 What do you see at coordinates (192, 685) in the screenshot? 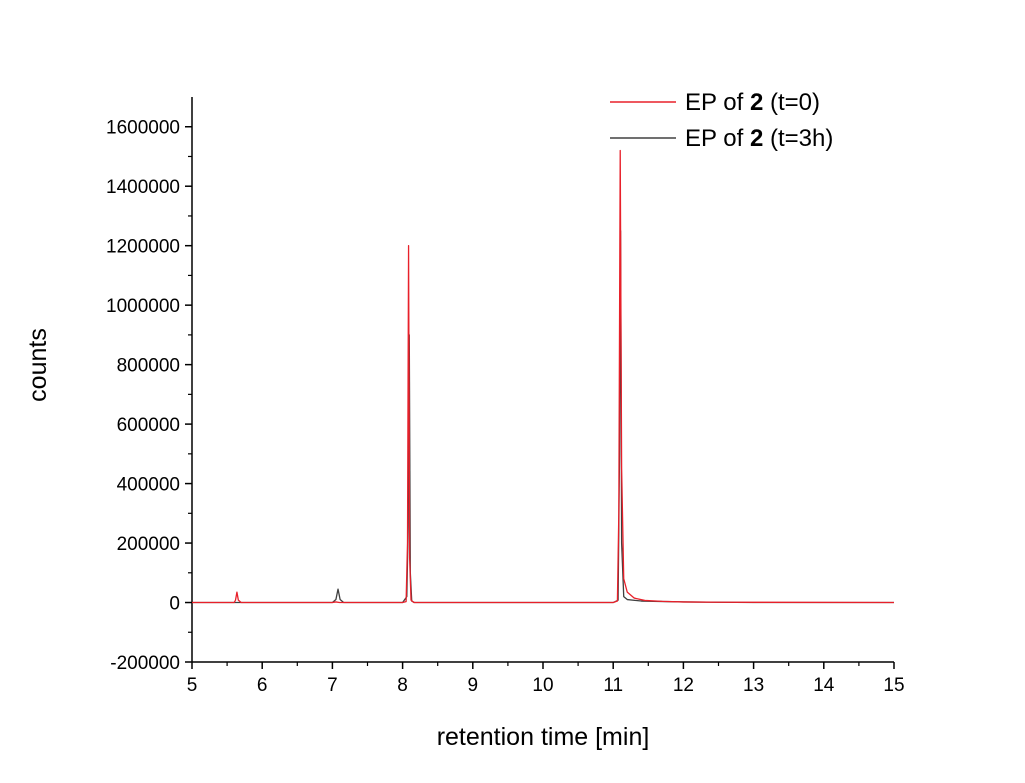
I see `x-tick-label: 5` at bounding box center [192, 685].